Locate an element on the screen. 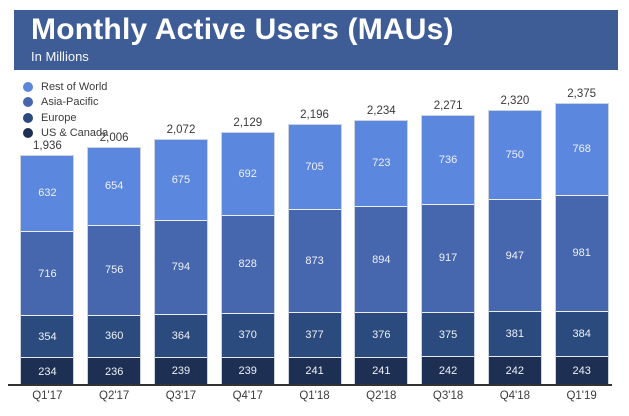 The image size is (629, 416). segment-europe: 376 is located at coordinates (381, 334).